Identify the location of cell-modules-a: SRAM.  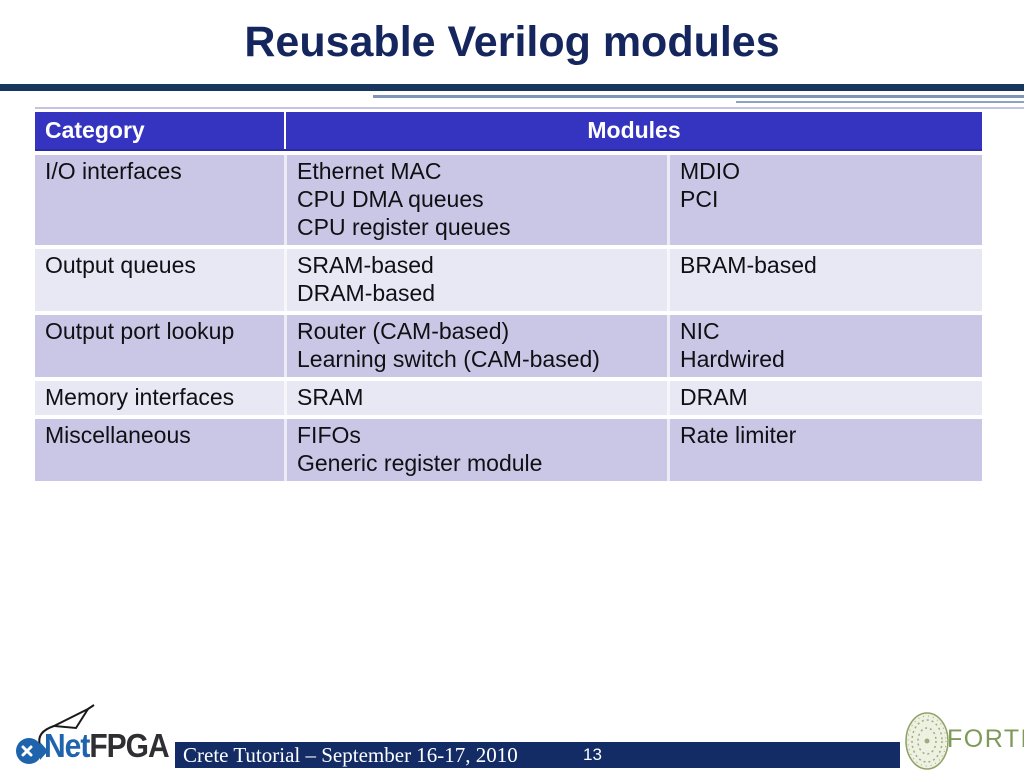
(475, 398).